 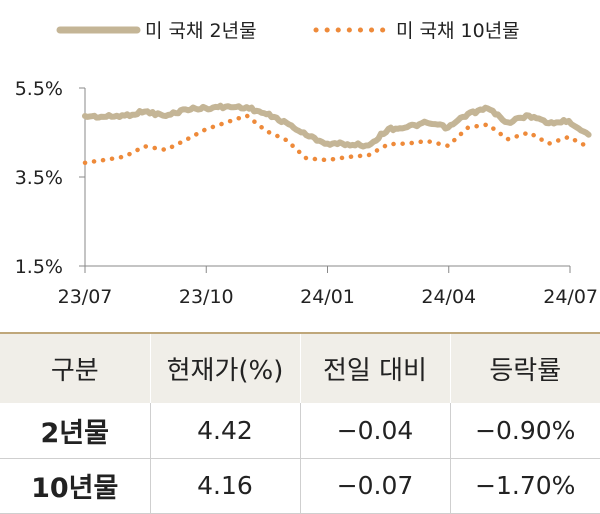 I want to click on x-tick-label: 24/07, so click(x=570, y=297).